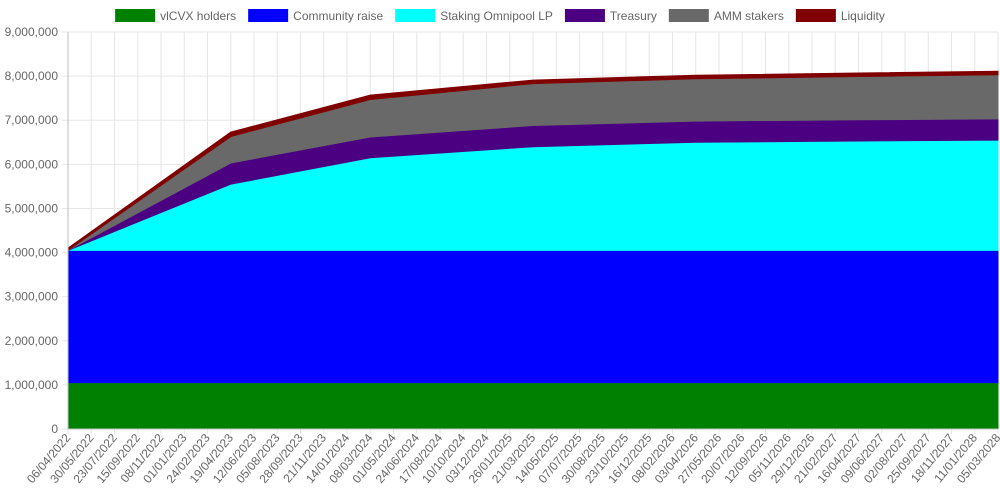 The image size is (1000, 500). What do you see at coordinates (32, 32) in the screenshot?
I see `y-tick-label: 9,000,000` at bounding box center [32, 32].